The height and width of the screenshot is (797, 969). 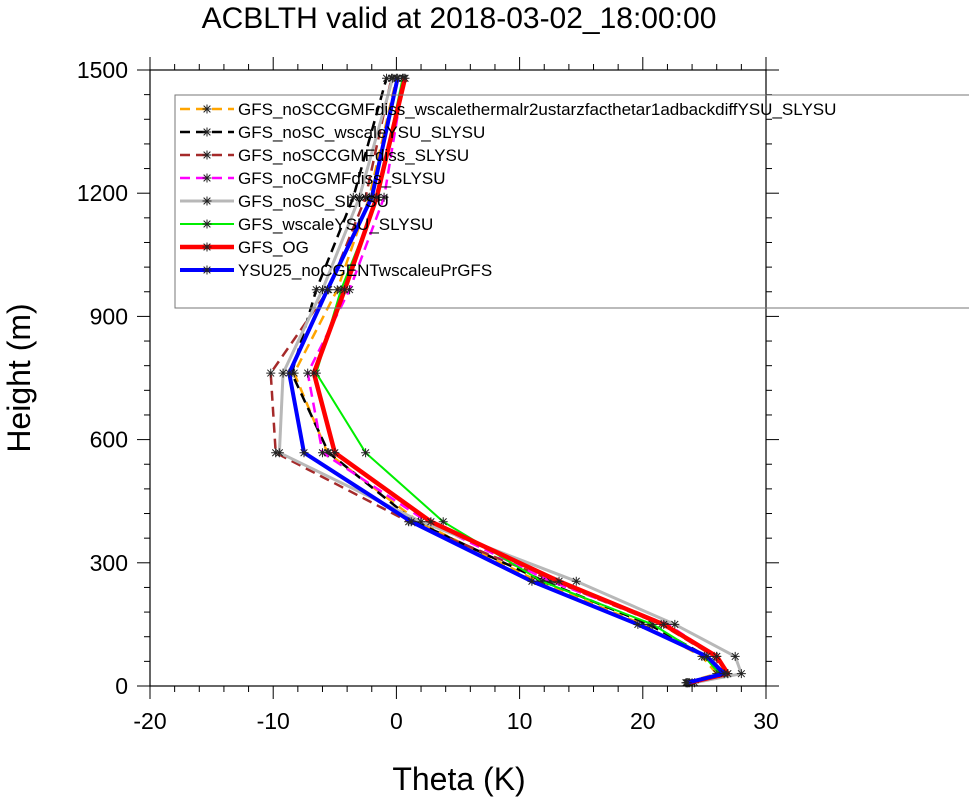 I want to click on y-tick-label-0: 0, so click(x=121, y=686).